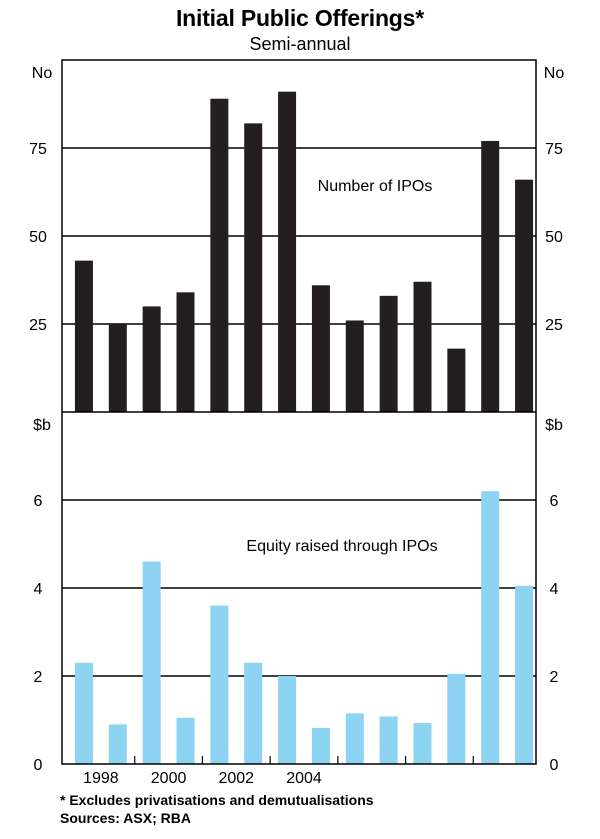  I want to click on x-tick-label: 2004, so click(304, 778).